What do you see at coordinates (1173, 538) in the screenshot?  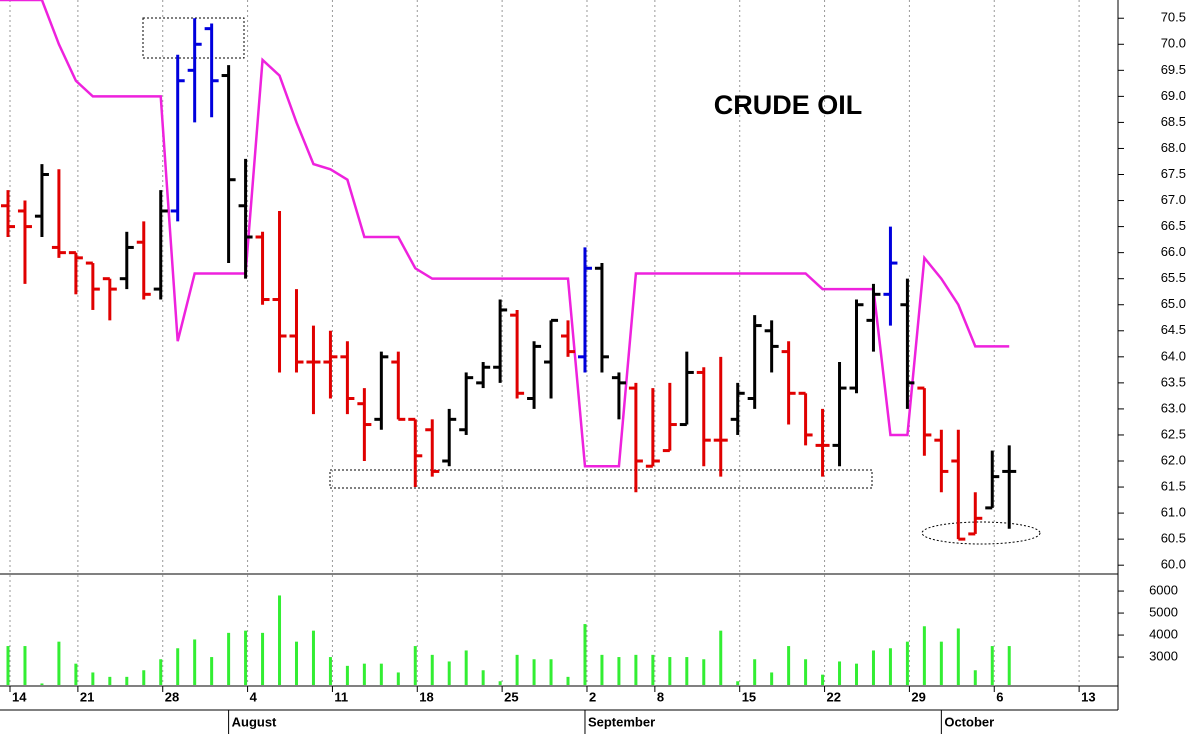 I see `y-tick-label: 60.5` at bounding box center [1173, 538].